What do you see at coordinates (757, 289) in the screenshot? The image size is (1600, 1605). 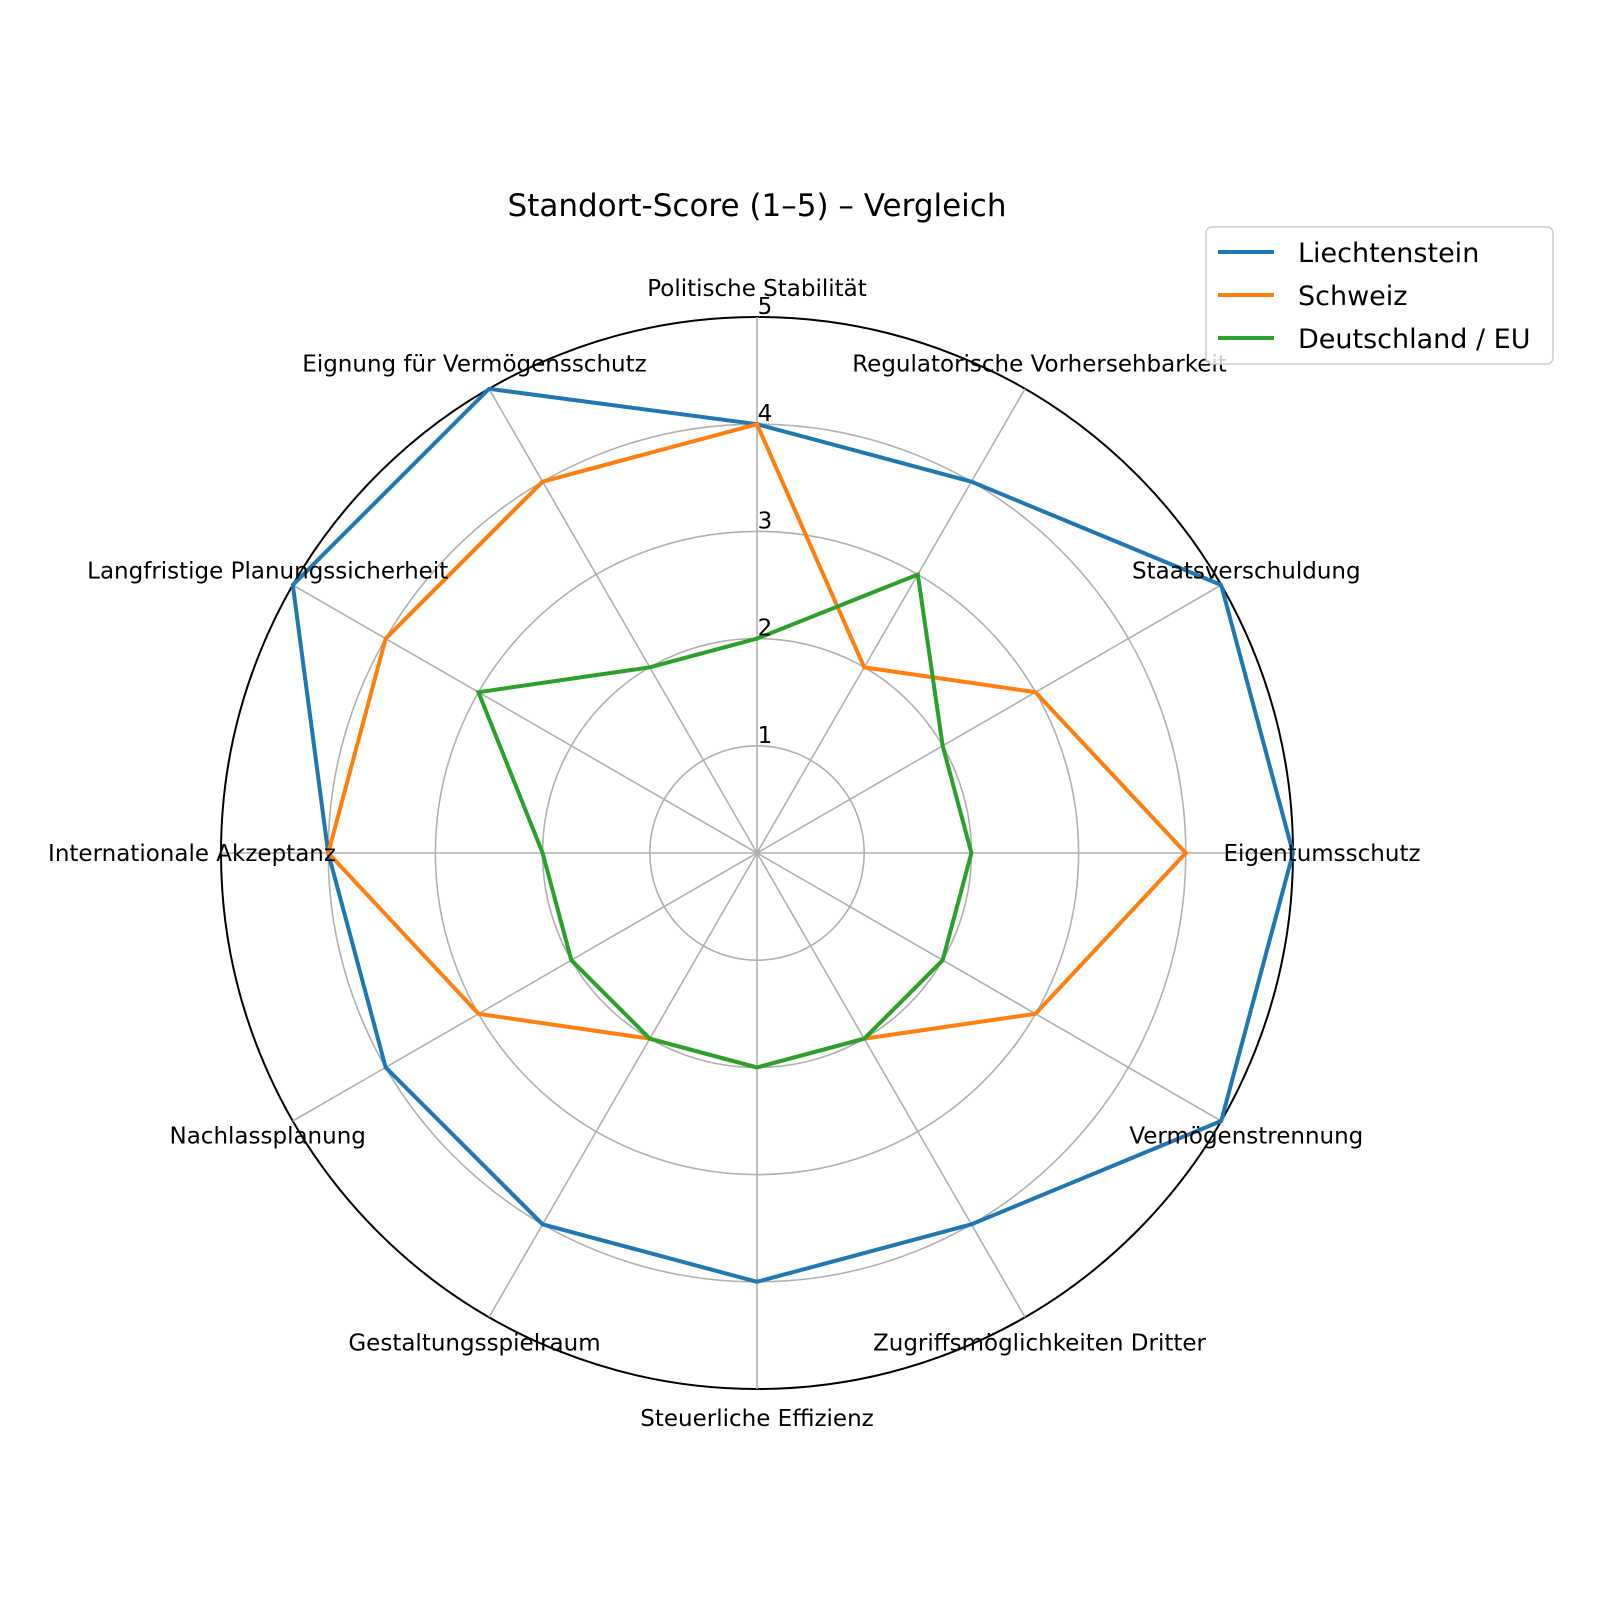 I see `category-label-1: Politische Stabilität` at bounding box center [757, 289].